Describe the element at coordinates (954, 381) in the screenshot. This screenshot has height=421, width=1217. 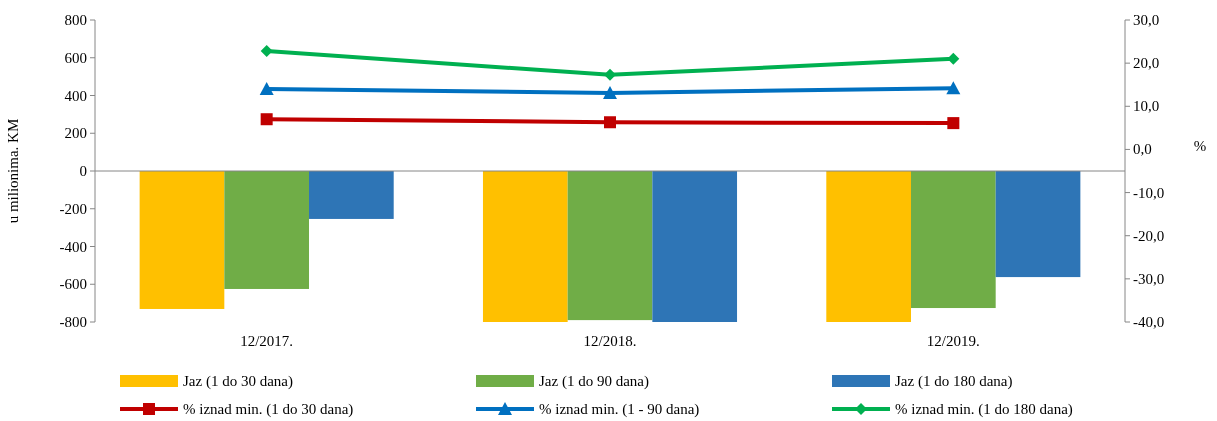
I see `legend-label: Jaz (1 do 180 dana)` at that location.